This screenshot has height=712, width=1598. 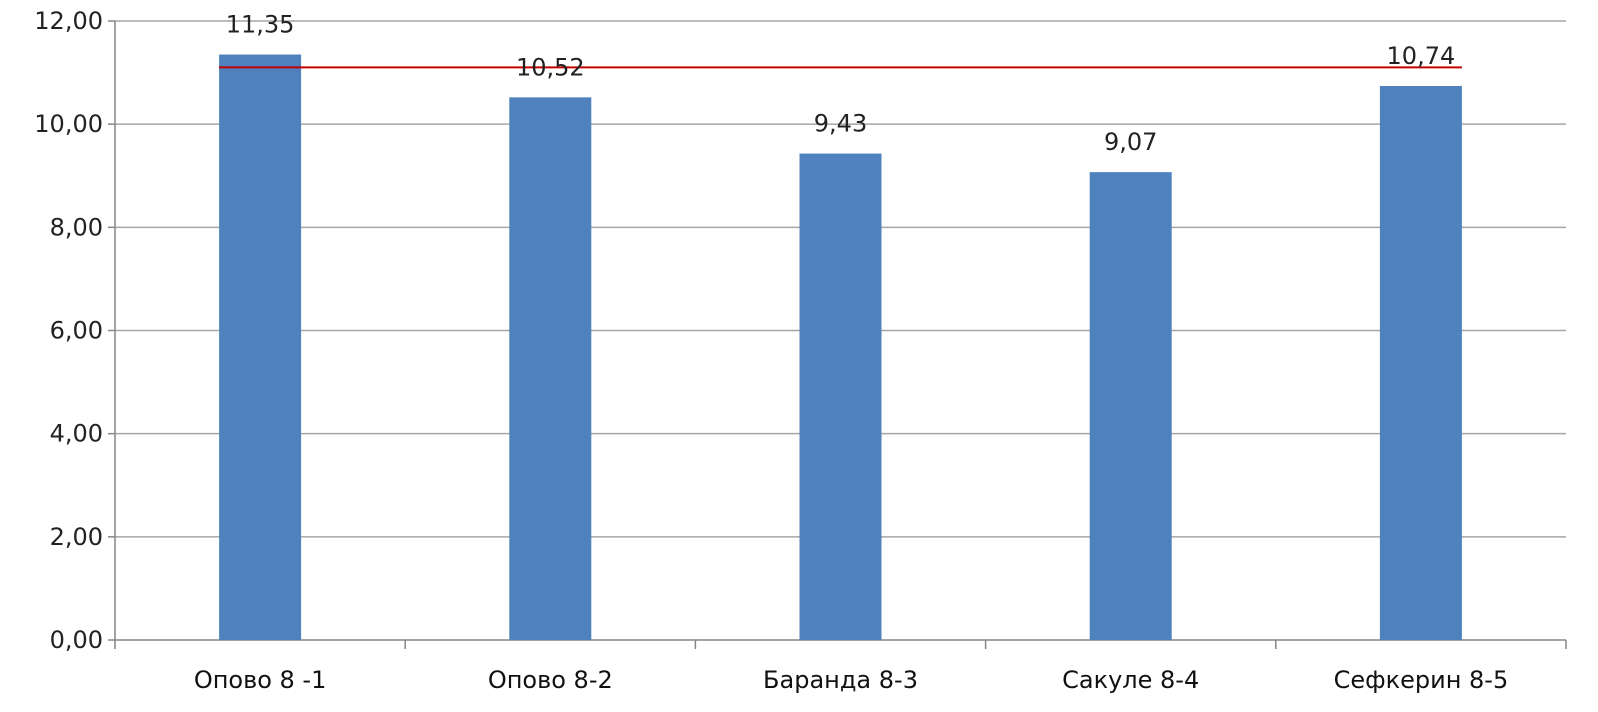 What do you see at coordinates (840, 680) in the screenshot?
I see `x-category-label: Баранда 8-3` at bounding box center [840, 680].